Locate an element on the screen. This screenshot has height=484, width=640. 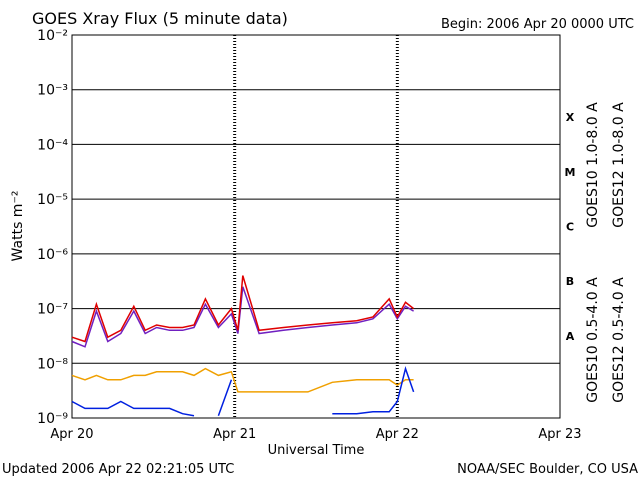
x-tick-label: Apr 21 is located at coordinates (234, 434).